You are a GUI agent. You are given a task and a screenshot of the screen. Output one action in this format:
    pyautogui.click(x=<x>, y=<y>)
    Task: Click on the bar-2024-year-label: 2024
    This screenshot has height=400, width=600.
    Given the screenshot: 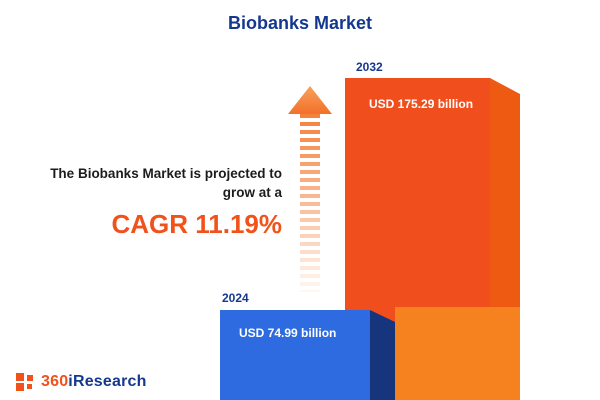 What is the action you would take?
    pyautogui.click(x=235, y=298)
    